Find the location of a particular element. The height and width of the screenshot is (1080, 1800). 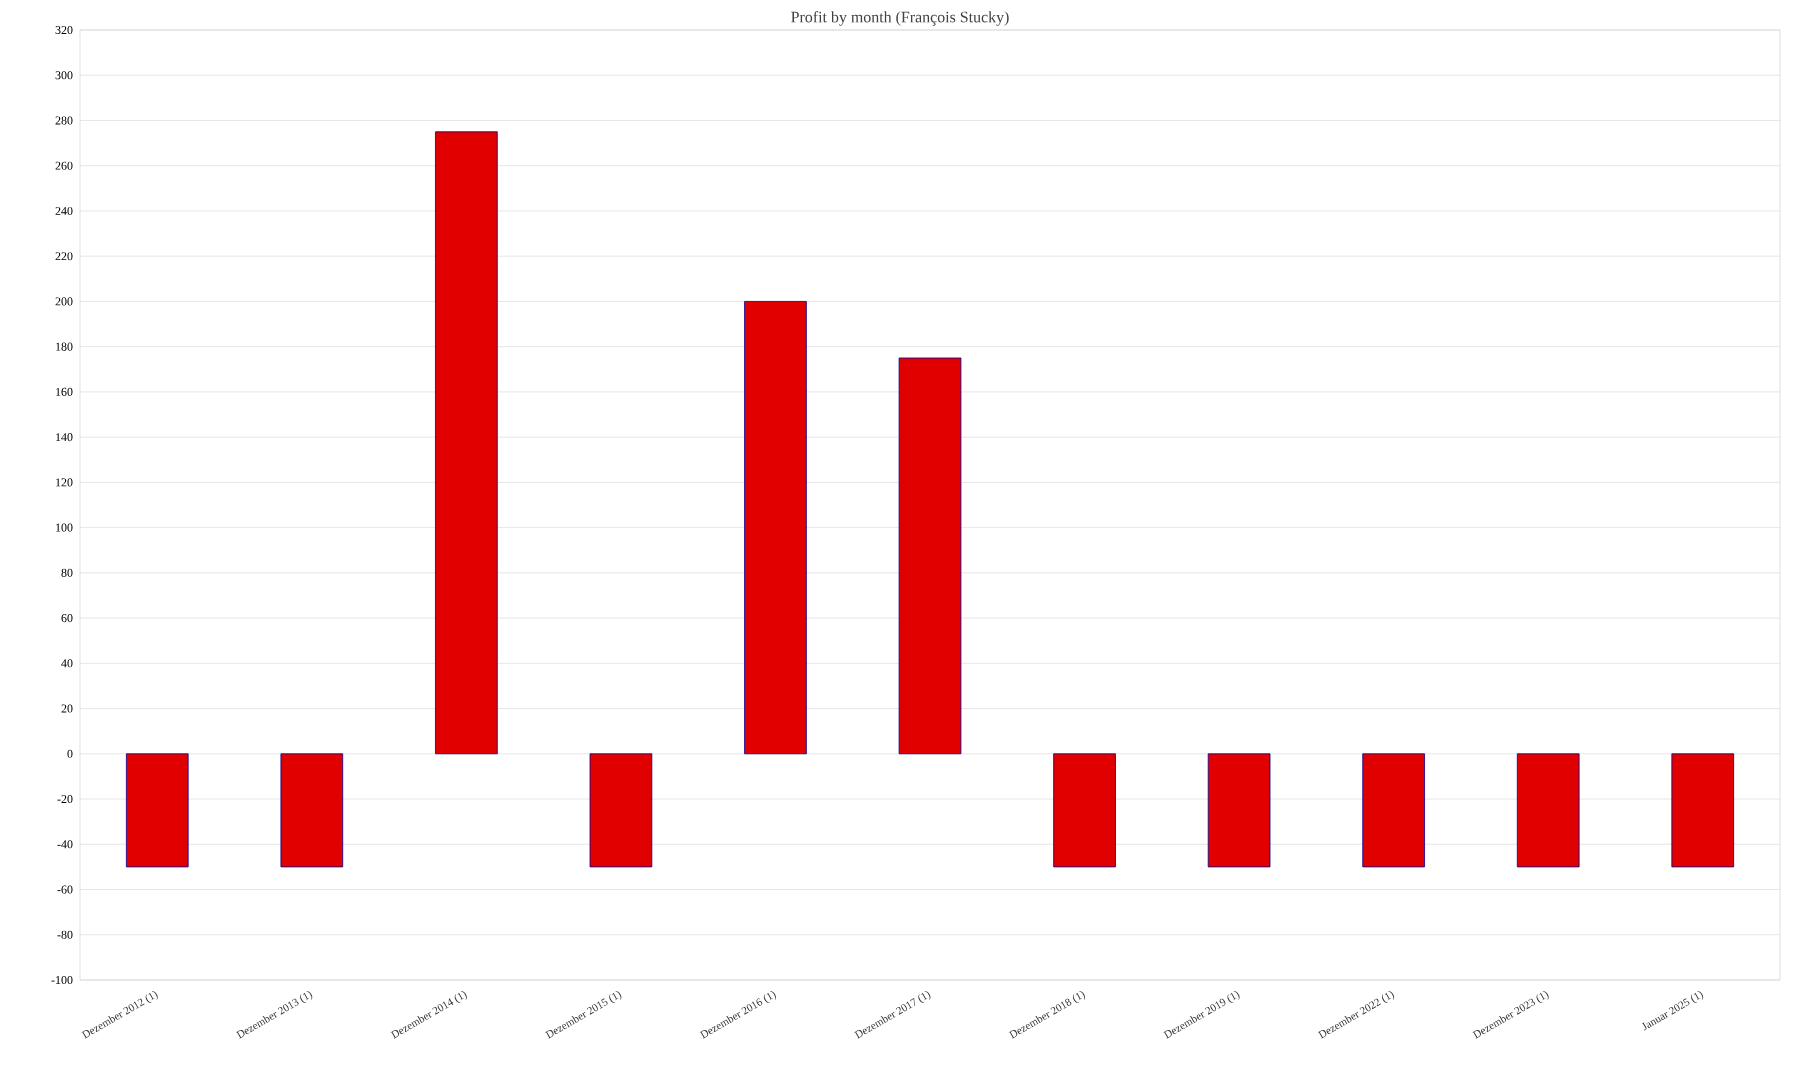

y-tick-label: 320 is located at coordinates (64, 30).